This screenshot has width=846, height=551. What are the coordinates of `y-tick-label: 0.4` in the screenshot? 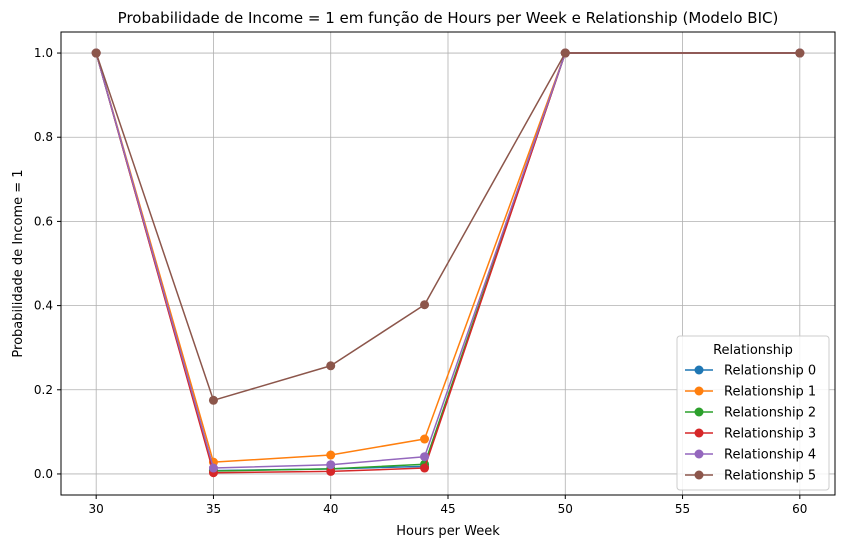 It's located at (43, 306).